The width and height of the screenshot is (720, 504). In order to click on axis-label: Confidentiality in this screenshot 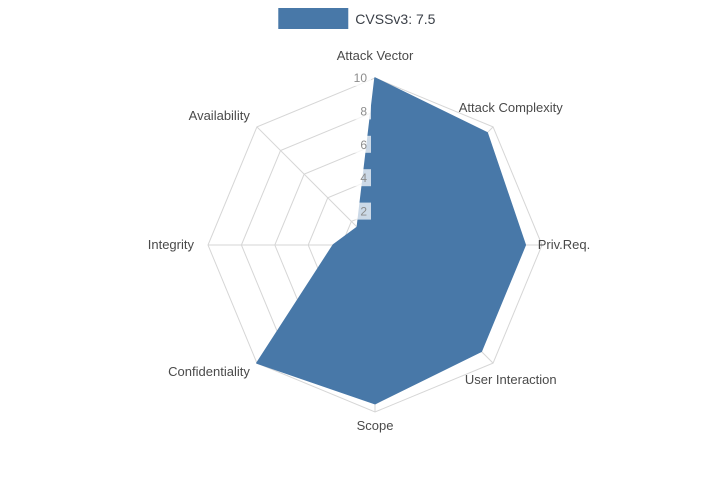, I will do `click(209, 371)`.